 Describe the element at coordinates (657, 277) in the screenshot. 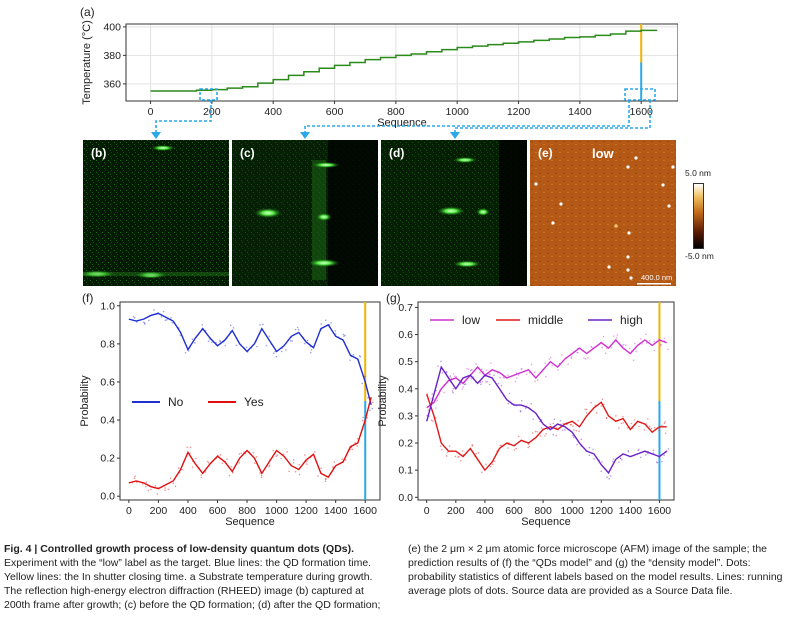

I see `afm-scale-bar-label: 400.0 nm` at that location.